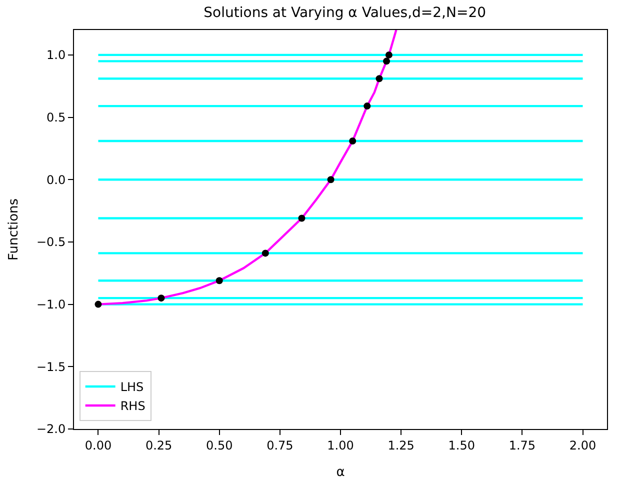 This screenshot has width=627, height=489. What do you see at coordinates (14, 229) in the screenshot?
I see `y-axis-title: Functions` at bounding box center [14, 229].